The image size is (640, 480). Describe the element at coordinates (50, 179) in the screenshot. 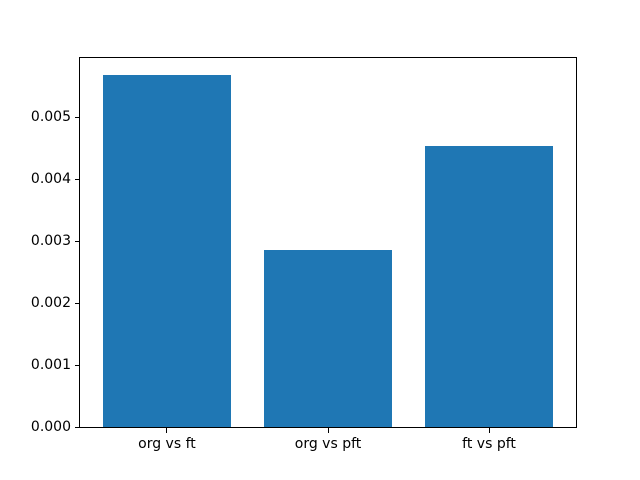

I see `y-tick-label: 0.004` at that location.